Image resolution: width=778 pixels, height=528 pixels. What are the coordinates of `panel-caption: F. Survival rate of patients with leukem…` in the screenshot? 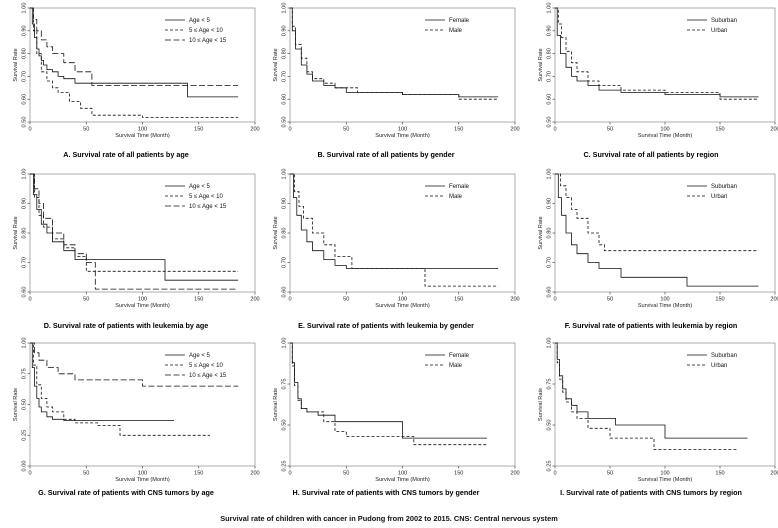 It's located at (651, 325).